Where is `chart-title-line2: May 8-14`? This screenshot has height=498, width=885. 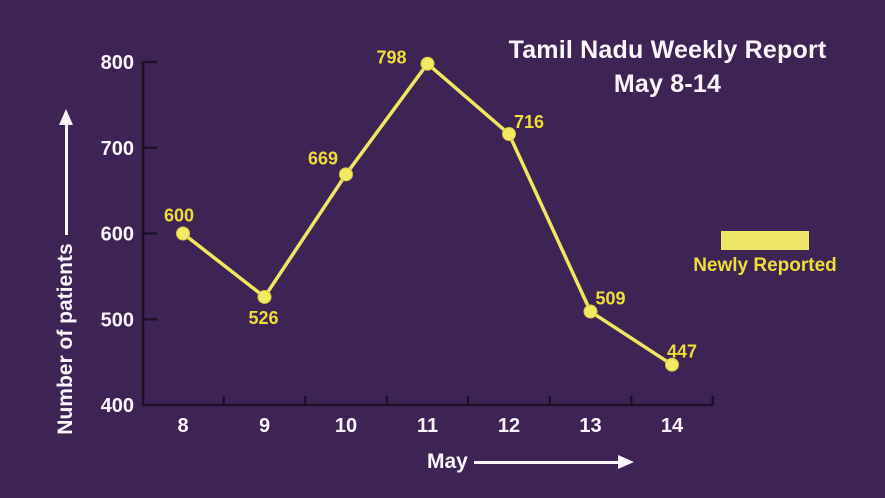 chart-title-line2: May 8-14 is located at coordinates (667, 84).